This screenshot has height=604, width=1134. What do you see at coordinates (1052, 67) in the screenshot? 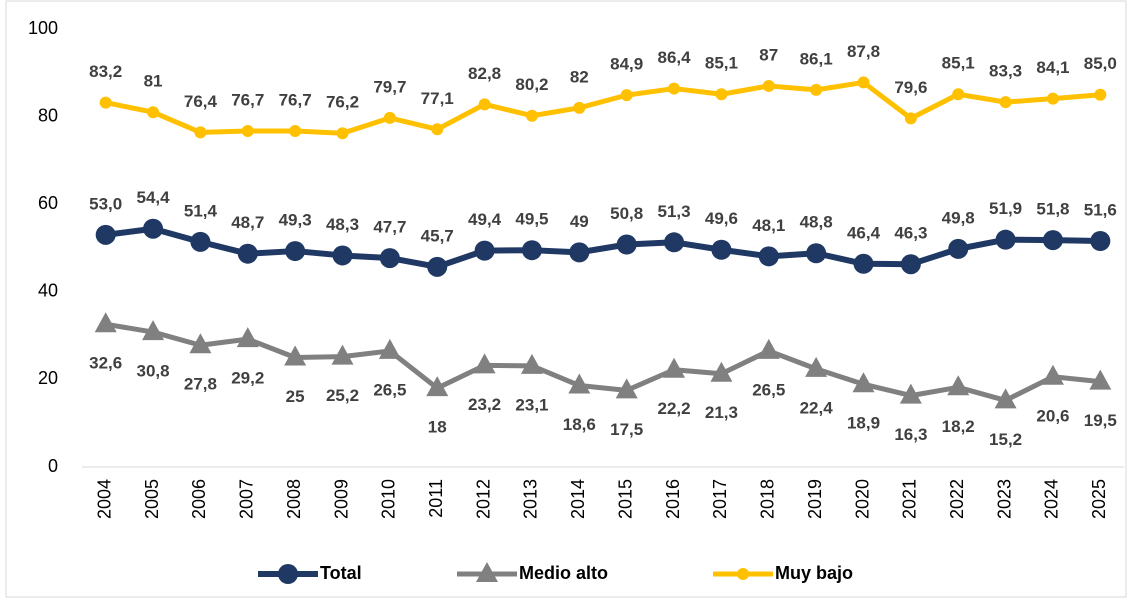
I see `data-label: 84,1` at bounding box center [1052, 67].